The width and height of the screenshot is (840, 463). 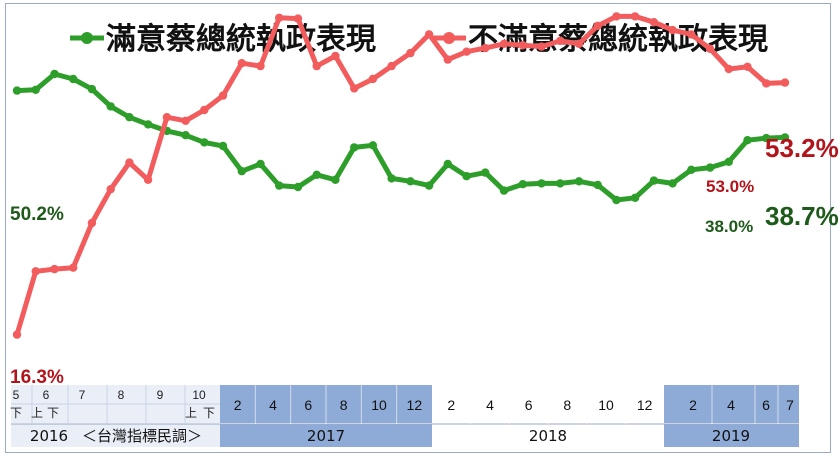 I want to click on approve-prev-label: 38.0%, so click(x=729, y=226).